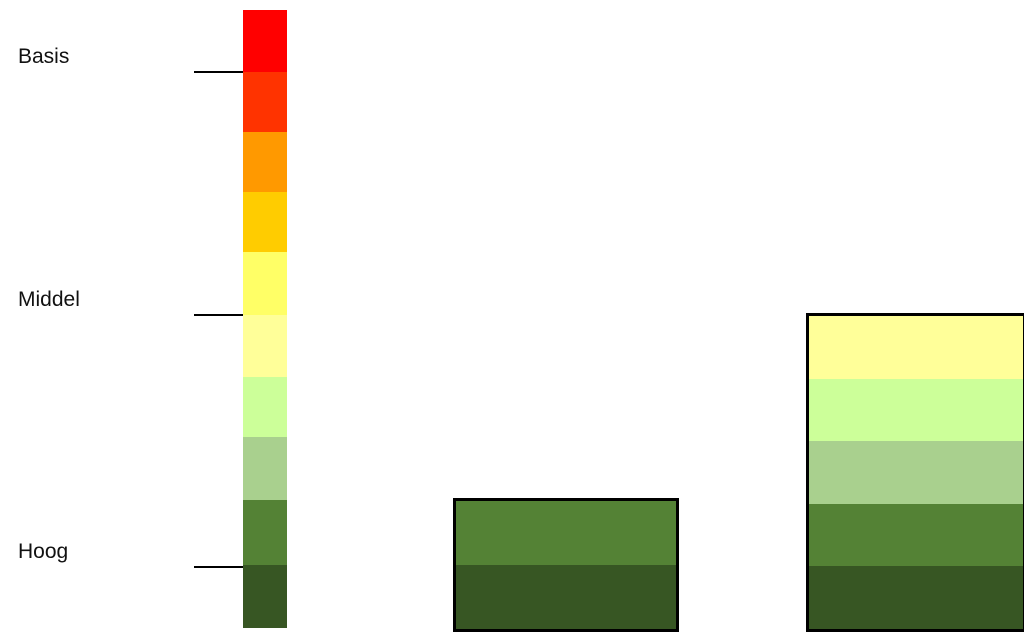 Image resolution: width=1024 pixels, height=632 pixels. What do you see at coordinates (219, 72) in the screenshot?
I see `tick-basis` at bounding box center [219, 72].